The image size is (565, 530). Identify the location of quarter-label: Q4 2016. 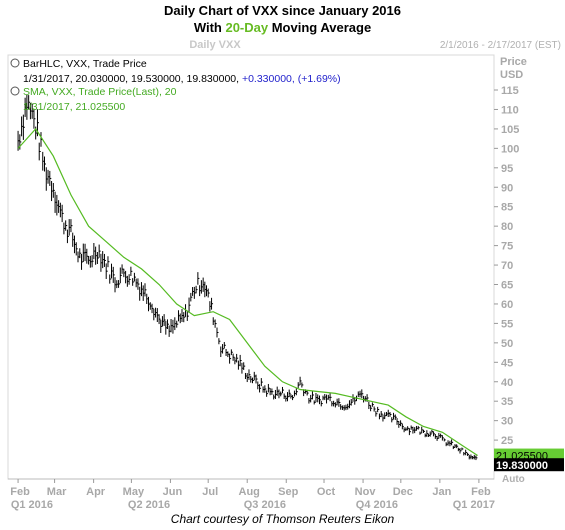
(377, 505).